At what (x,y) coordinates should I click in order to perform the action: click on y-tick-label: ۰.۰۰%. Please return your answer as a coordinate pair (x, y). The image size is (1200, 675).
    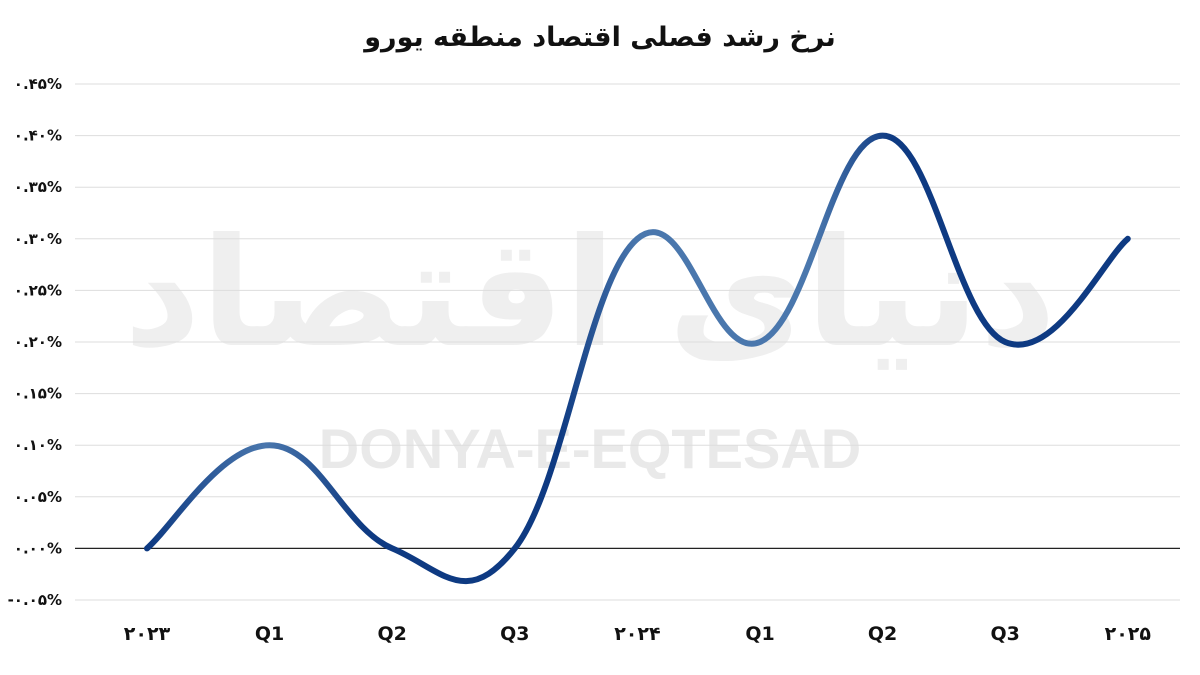
    Looking at the image, I should click on (38, 548).